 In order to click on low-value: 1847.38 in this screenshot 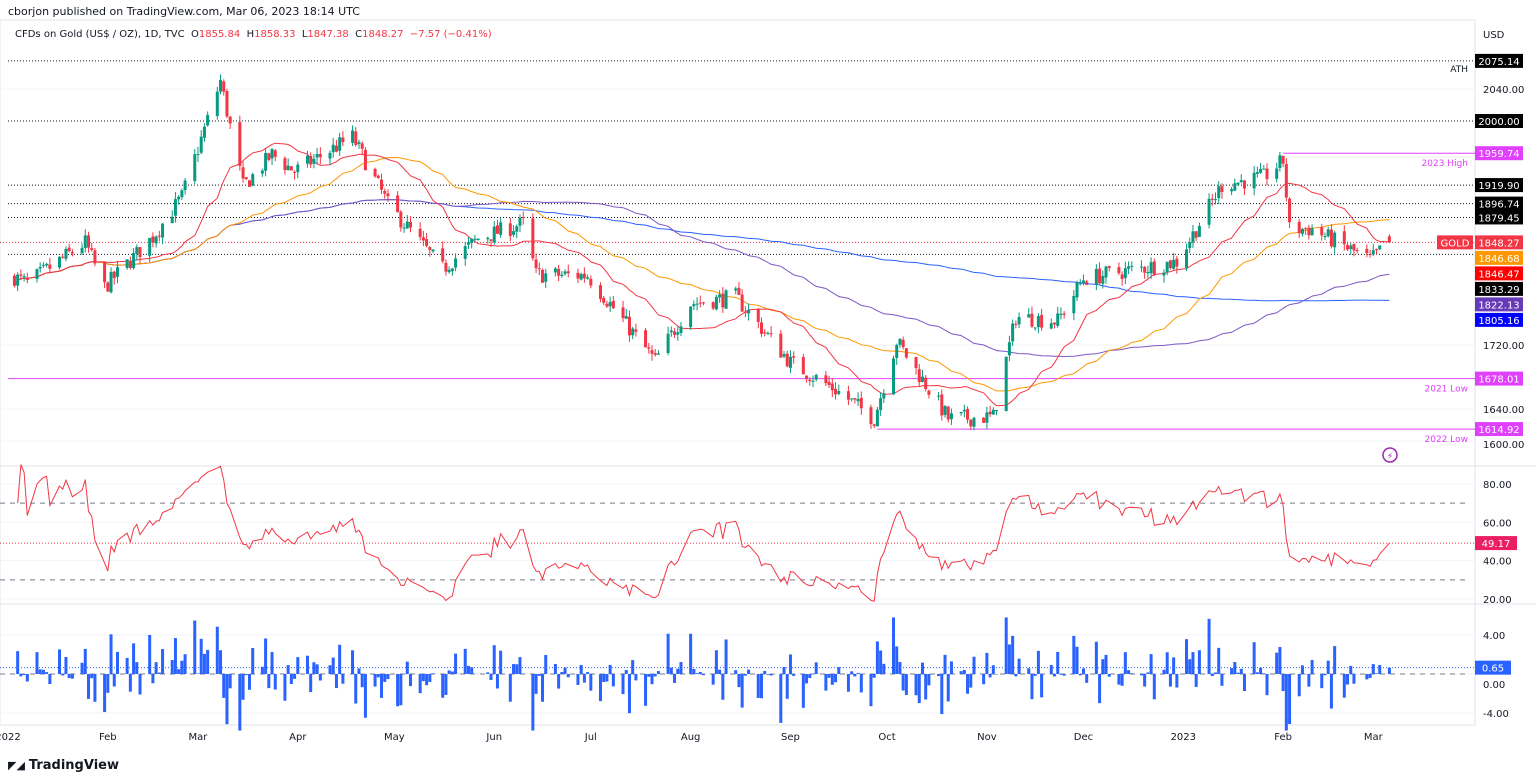, I will do `click(328, 34)`.